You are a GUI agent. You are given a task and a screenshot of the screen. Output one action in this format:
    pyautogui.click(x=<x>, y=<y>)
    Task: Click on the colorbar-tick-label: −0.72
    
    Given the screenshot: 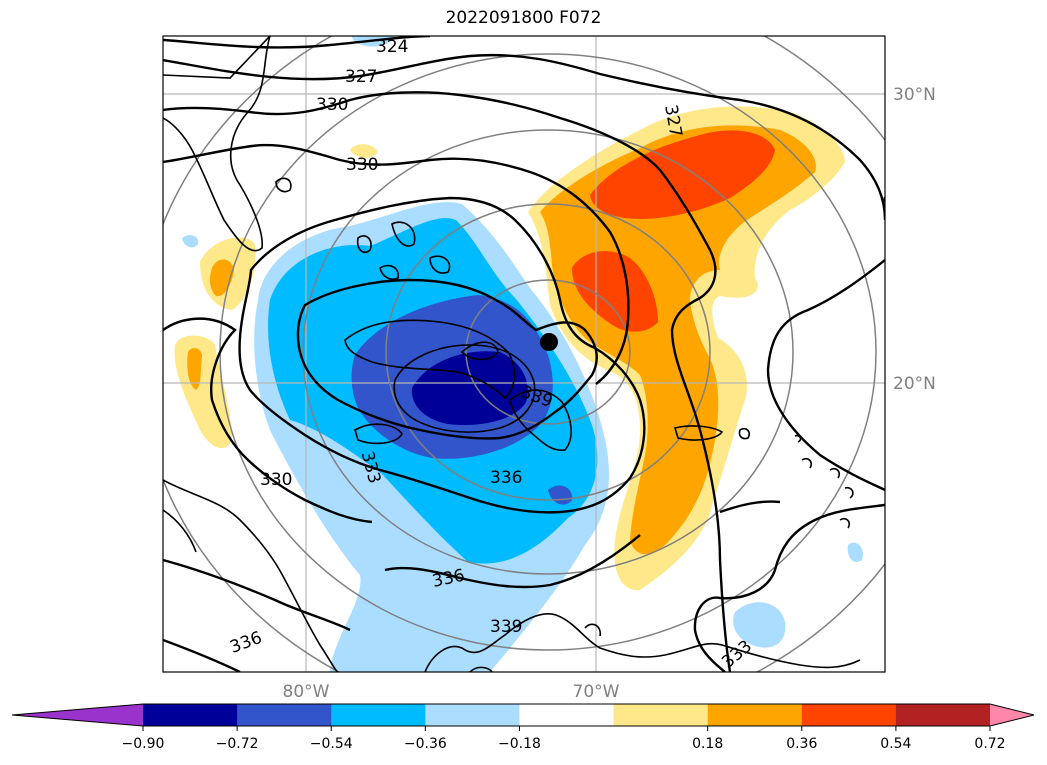 What is the action you would take?
    pyautogui.click(x=237, y=744)
    